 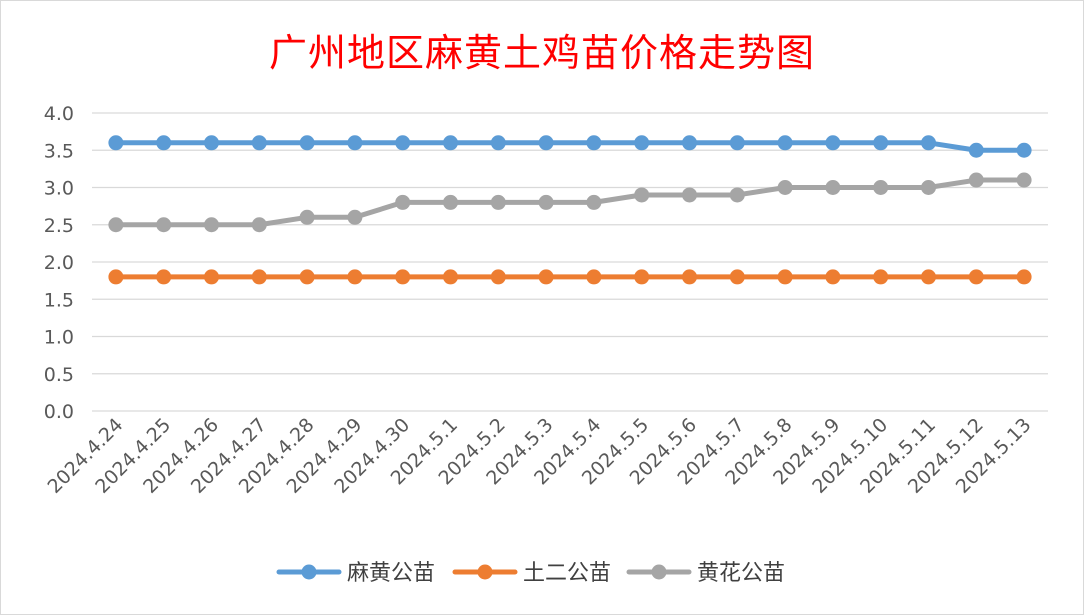 What do you see at coordinates (59, 300) in the screenshot?
I see `y-tick-label: 1.5` at bounding box center [59, 300].